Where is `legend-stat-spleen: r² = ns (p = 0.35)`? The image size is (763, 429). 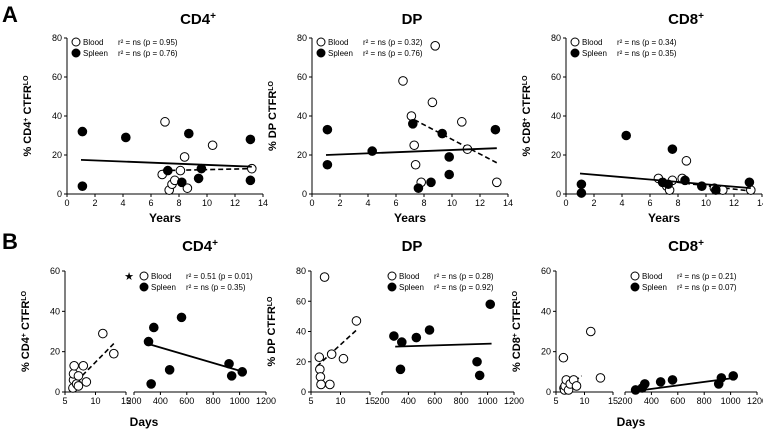
legend-stat-spleen: r² = ns (p = 0.35) is located at coordinates (647, 53).